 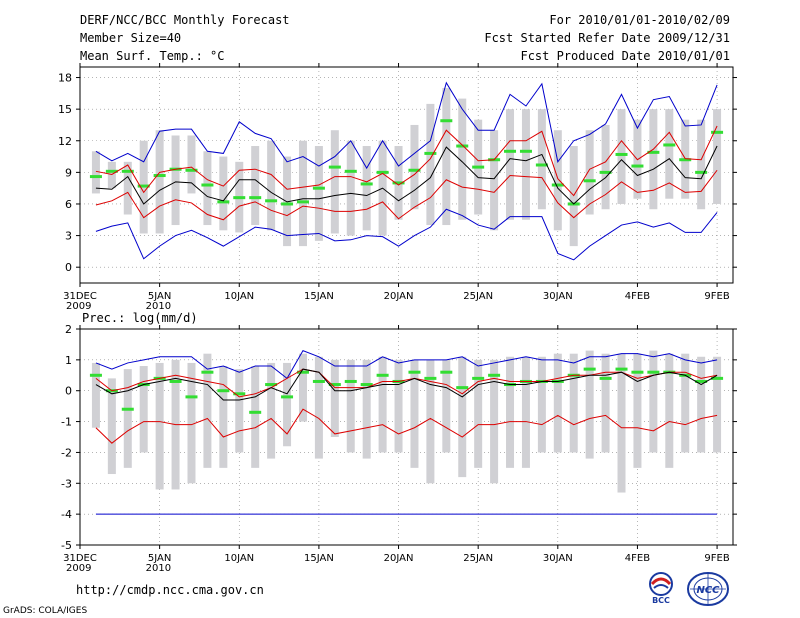 I want to click on y-tick-label: 9, so click(x=68, y=172).